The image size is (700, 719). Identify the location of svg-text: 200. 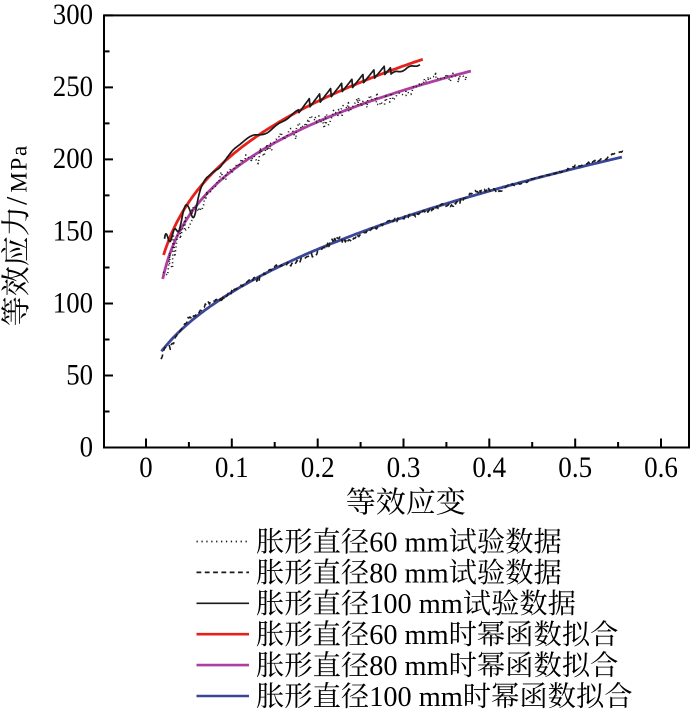
(73, 158).